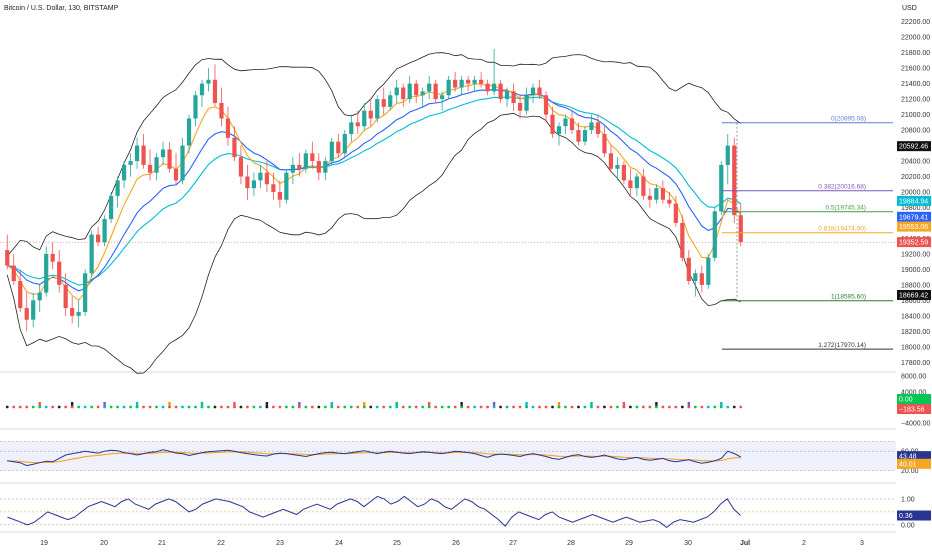  What do you see at coordinates (908, 525) in the screenshot?
I see `cci-tick-label: 0.00` at bounding box center [908, 525].